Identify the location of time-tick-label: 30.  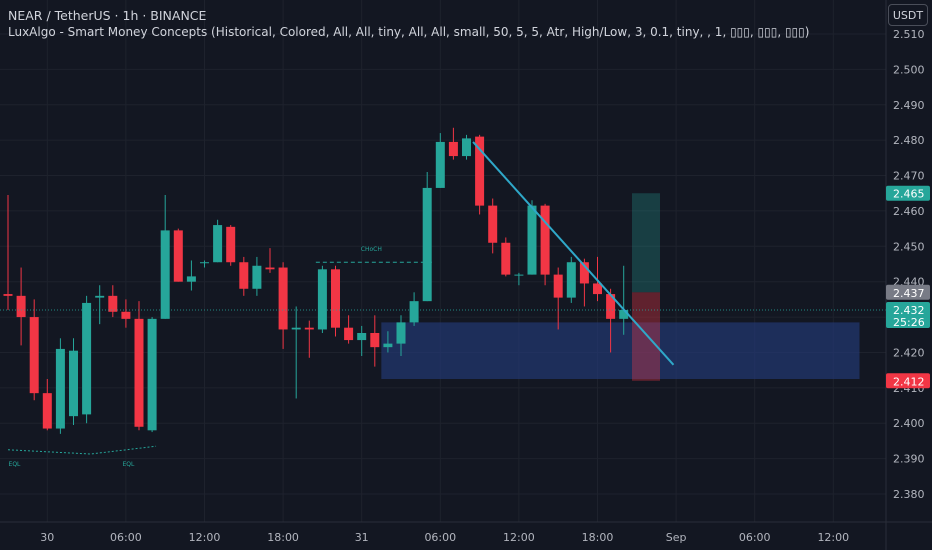
(47, 537).